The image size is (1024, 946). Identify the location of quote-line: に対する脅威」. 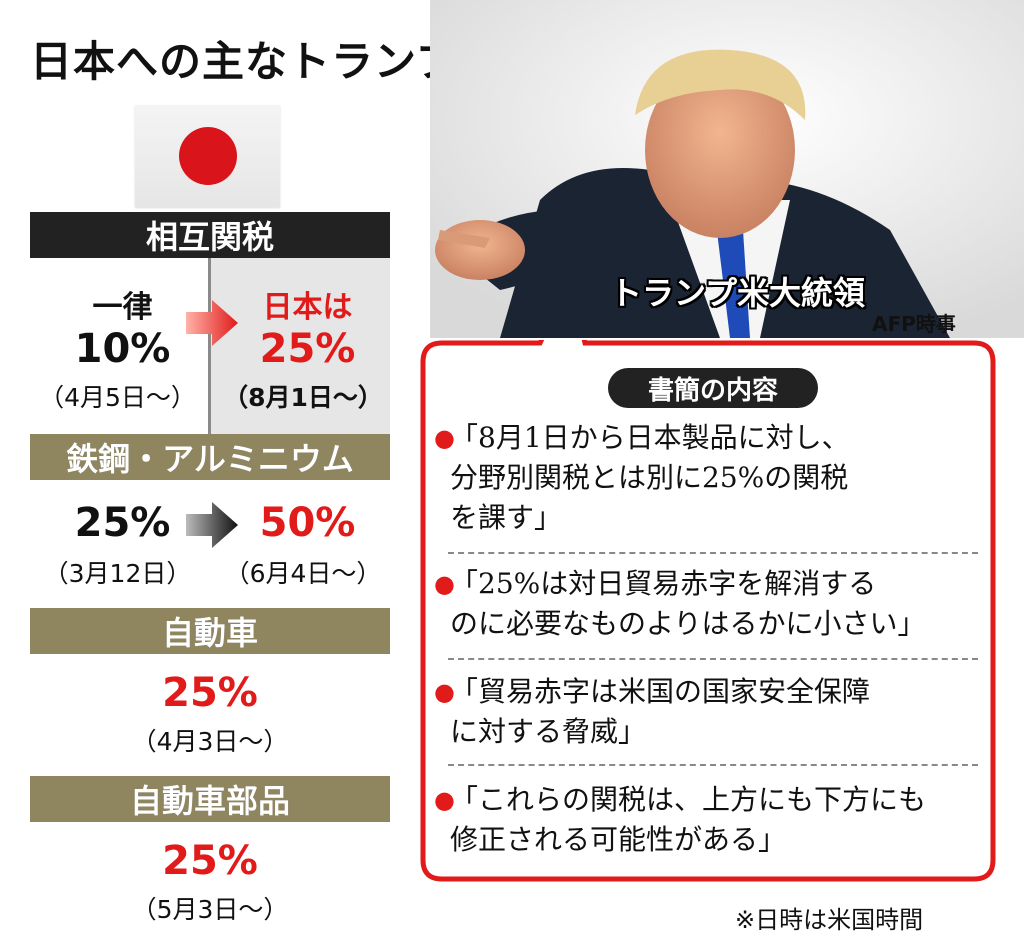
(548, 731).